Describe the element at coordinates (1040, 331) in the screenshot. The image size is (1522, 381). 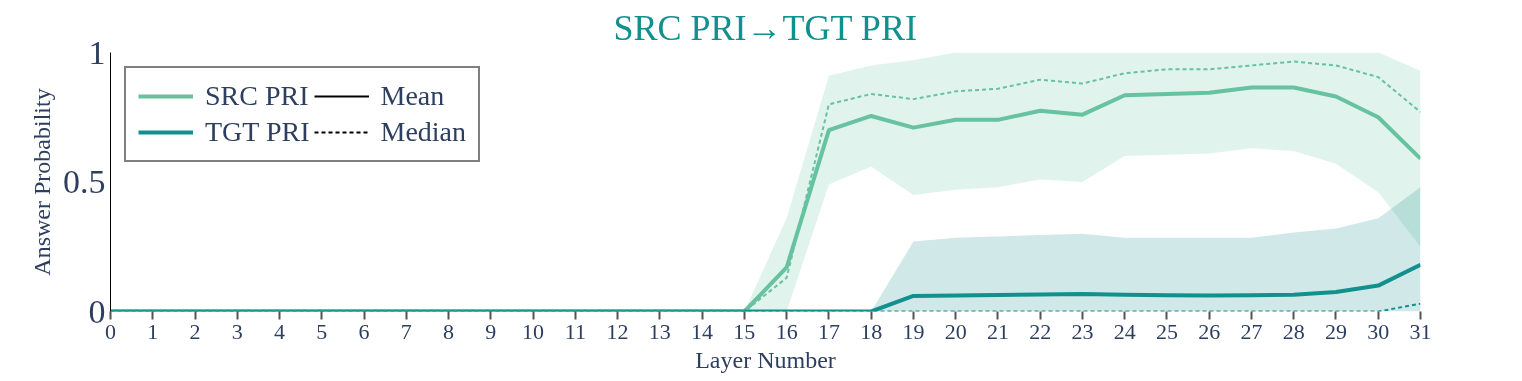
I see `x-tick-label: 22` at that location.